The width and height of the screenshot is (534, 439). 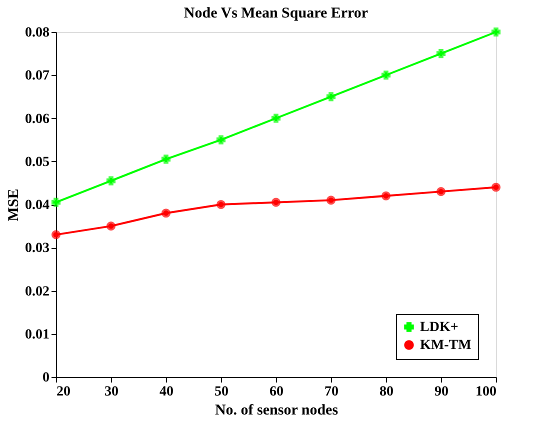 What do you see at coordinates (221, 392) in the screenshot?
I see `x-tick-label: 50` at bounding box center [221, 392].